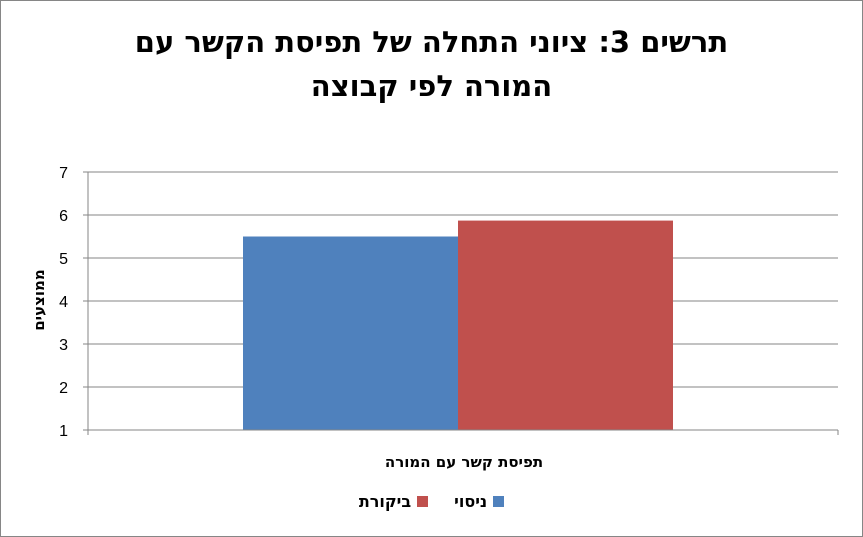 The image size is (863, 537). What do you see at coordinates (63, 388) in the screenshot?
I see `y-tick-label: 2` at bounding box center [63, 388].